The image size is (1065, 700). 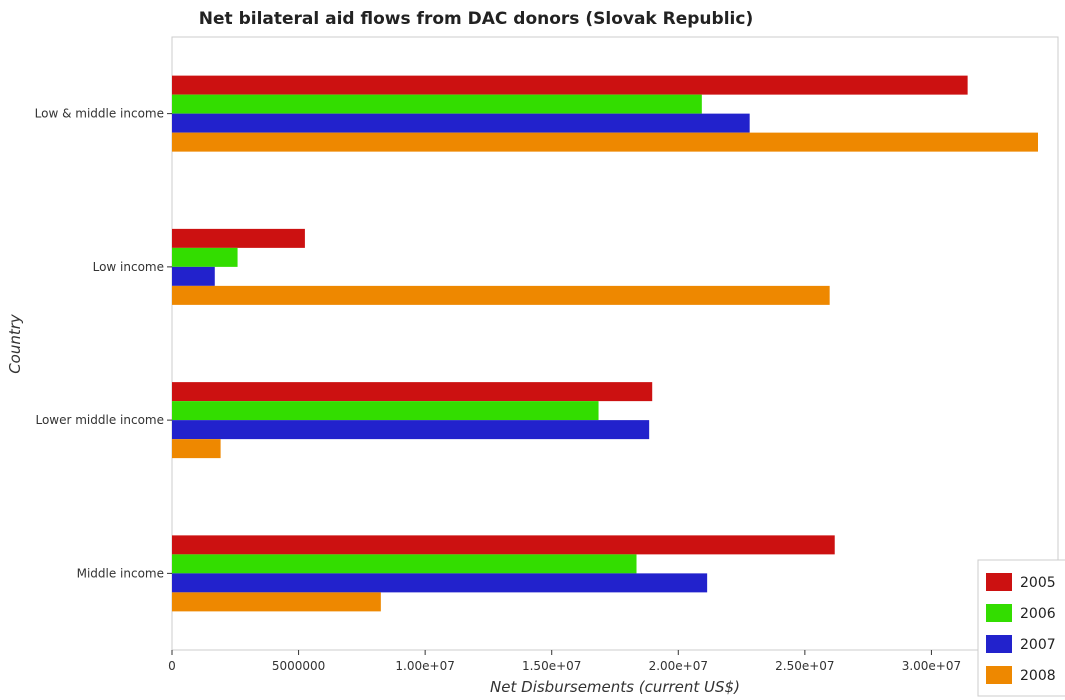 I want to click on bar-2007-low-income, so click(x=193, y=276).